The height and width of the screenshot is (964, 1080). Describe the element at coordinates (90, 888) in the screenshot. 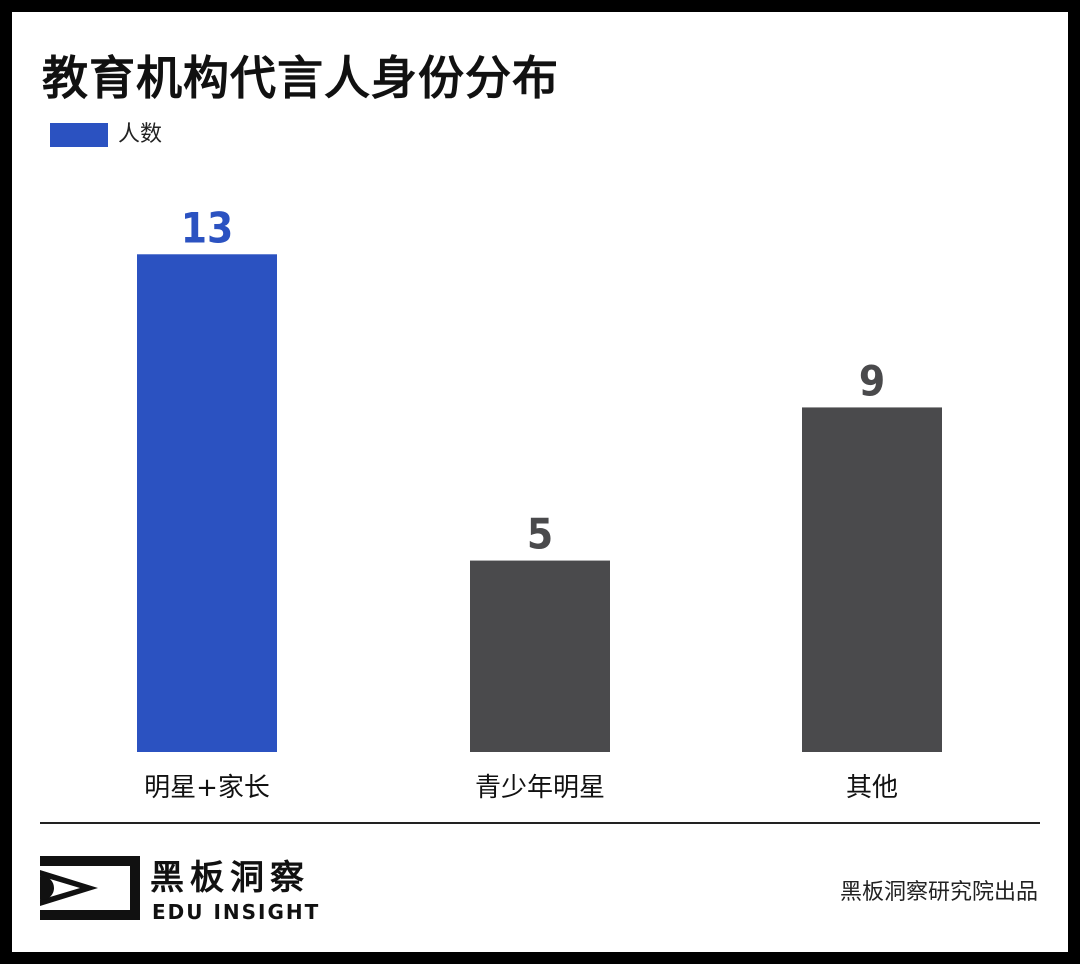

I see `eye-logo-icon` at that location.